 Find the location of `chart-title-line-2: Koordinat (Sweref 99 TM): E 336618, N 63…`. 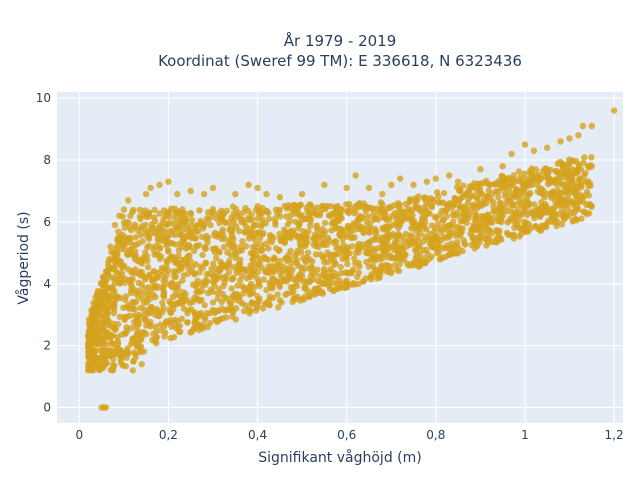

chart-title-line-2: Koordinat (Sweref 99 TM): E 336618, N 63… is located at coordinates (340, 61).